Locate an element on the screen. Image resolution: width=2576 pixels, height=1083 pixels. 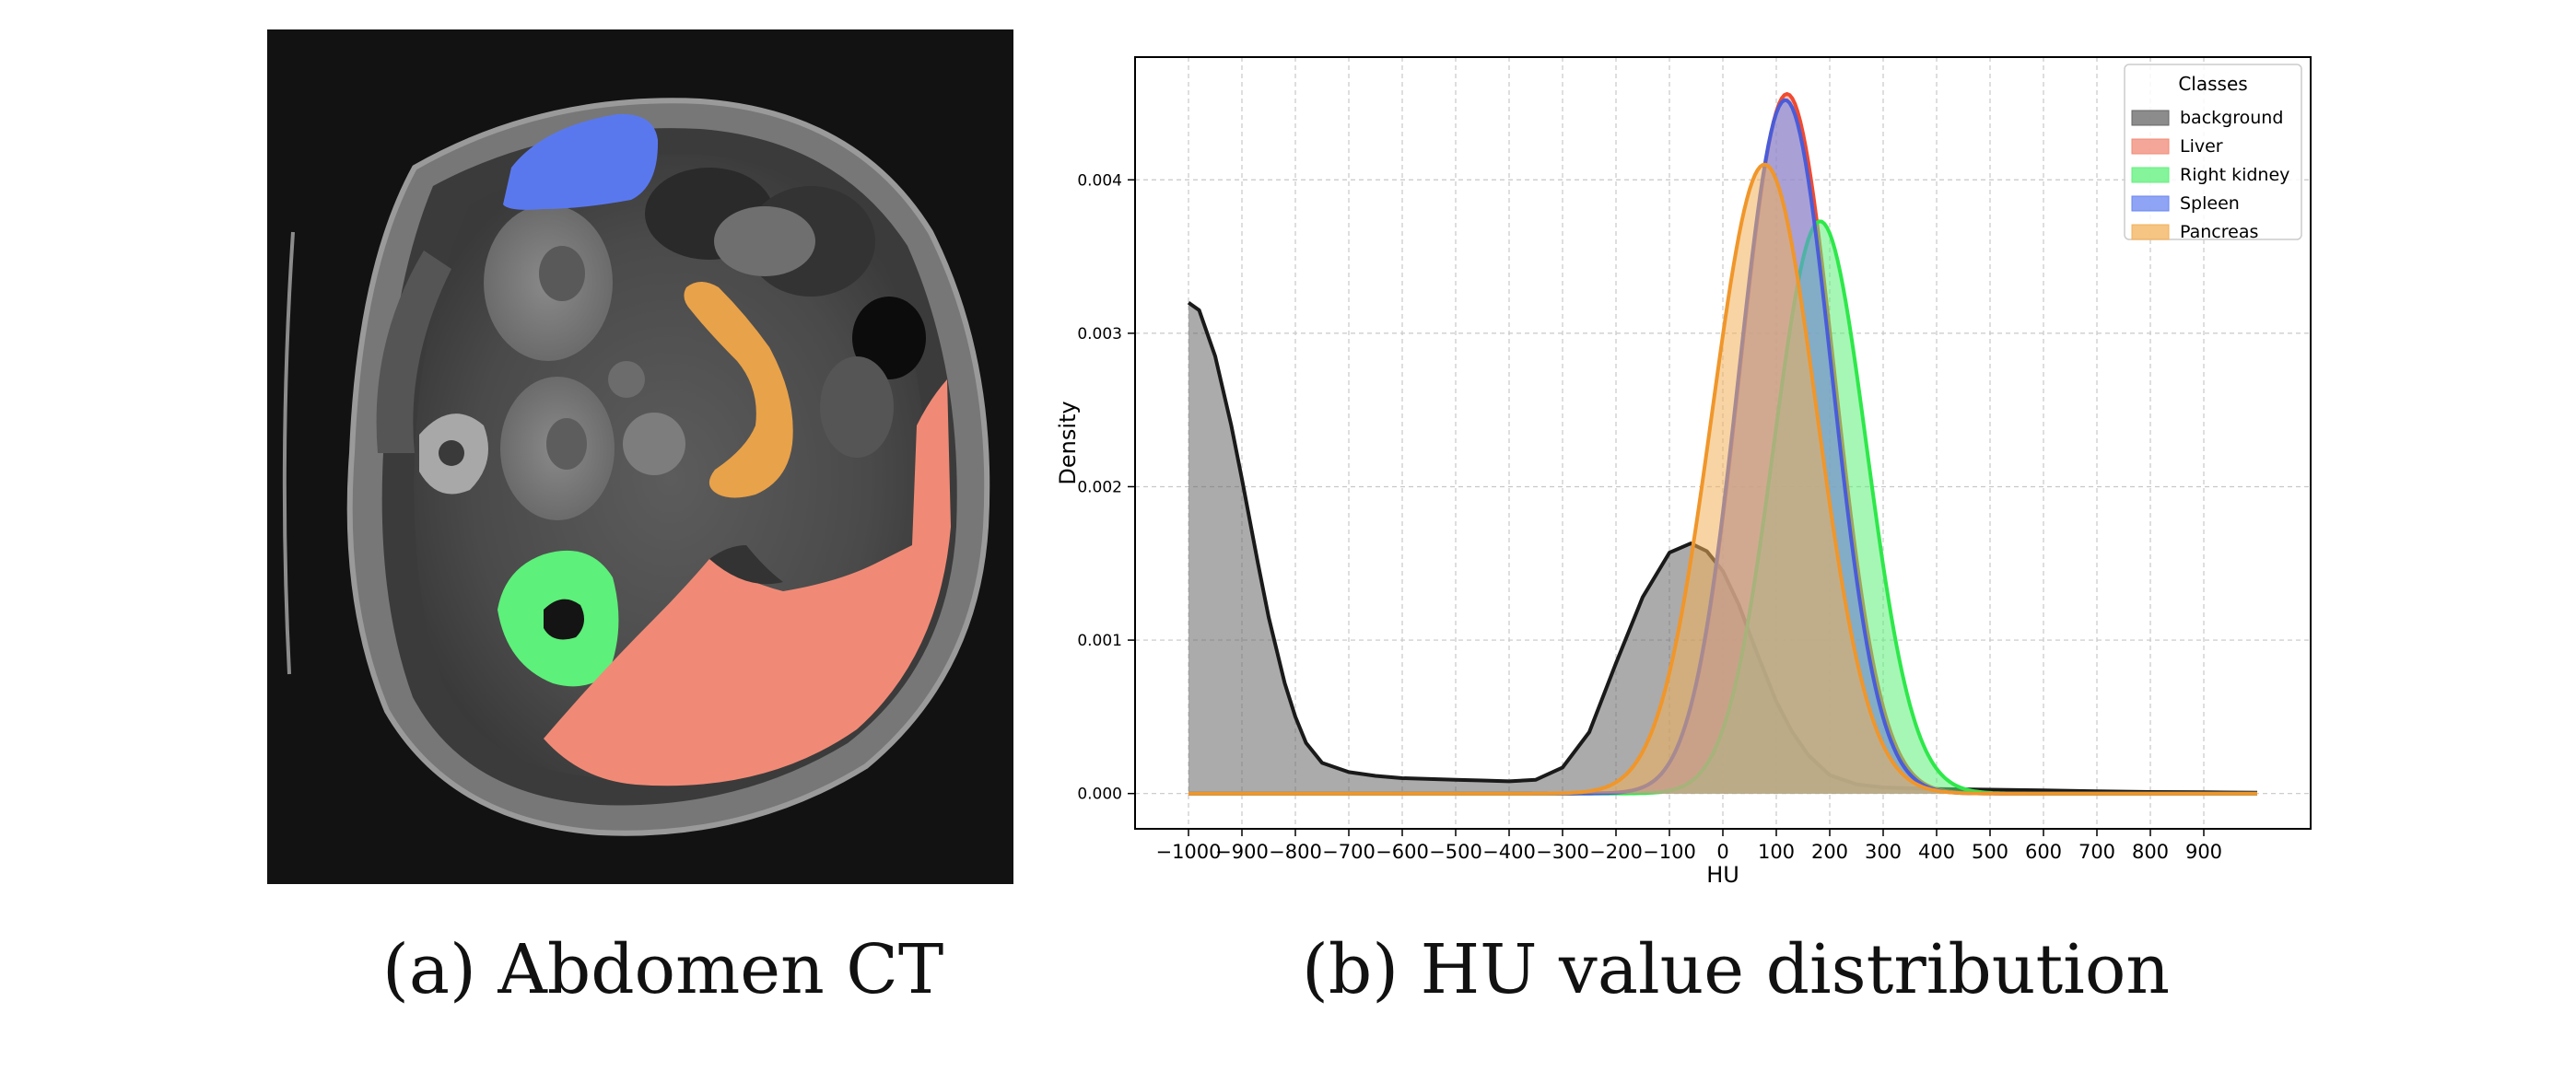
scanner-table-arc is located at coordinates (288, 453).